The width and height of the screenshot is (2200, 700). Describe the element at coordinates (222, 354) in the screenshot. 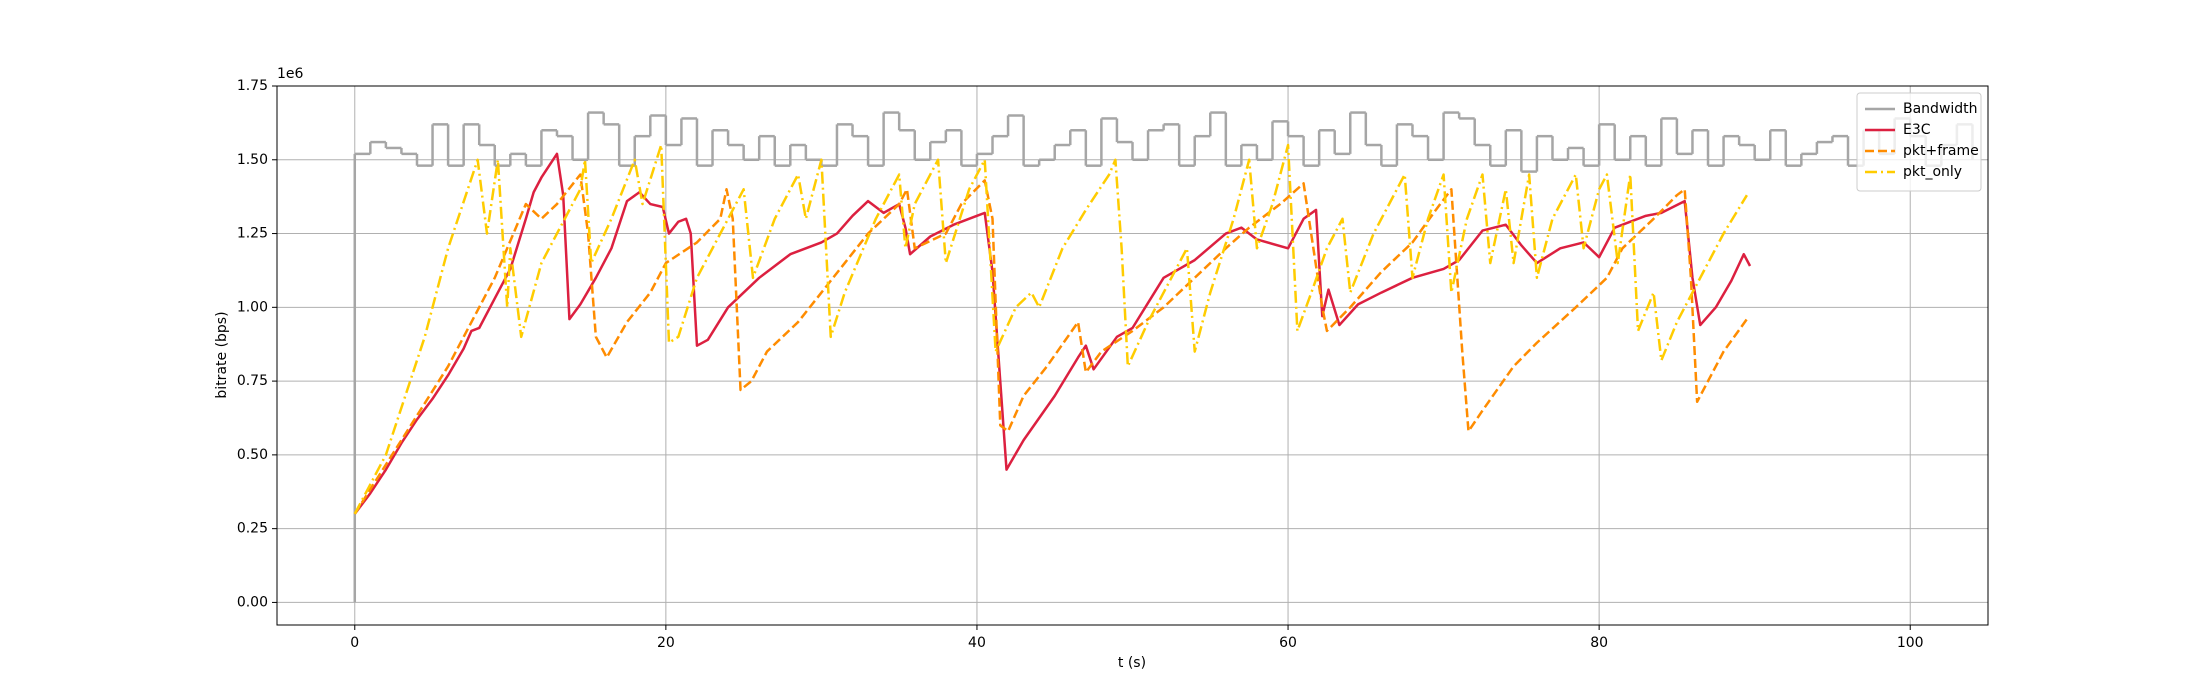

I see `y-axis-label: bitrate (bps)` at that location.